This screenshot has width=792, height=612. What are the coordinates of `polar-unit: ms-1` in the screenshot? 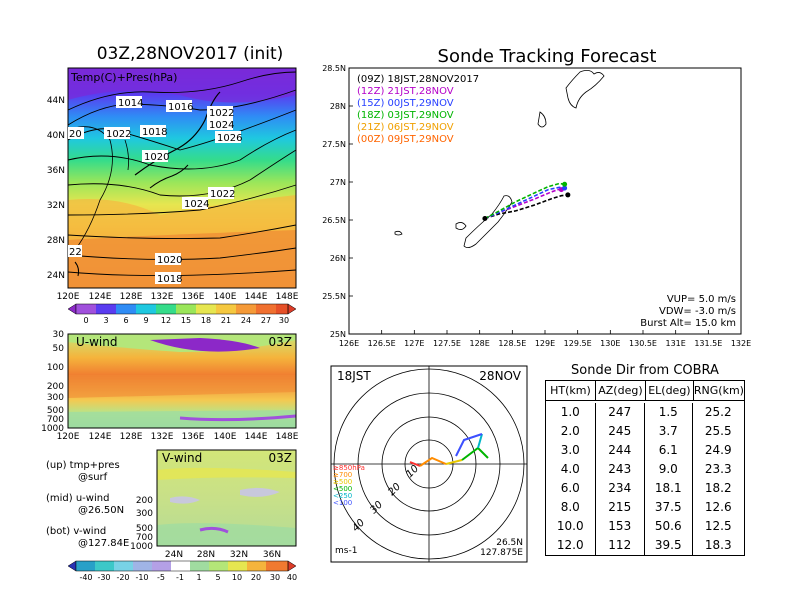 It's located at (346, 551).